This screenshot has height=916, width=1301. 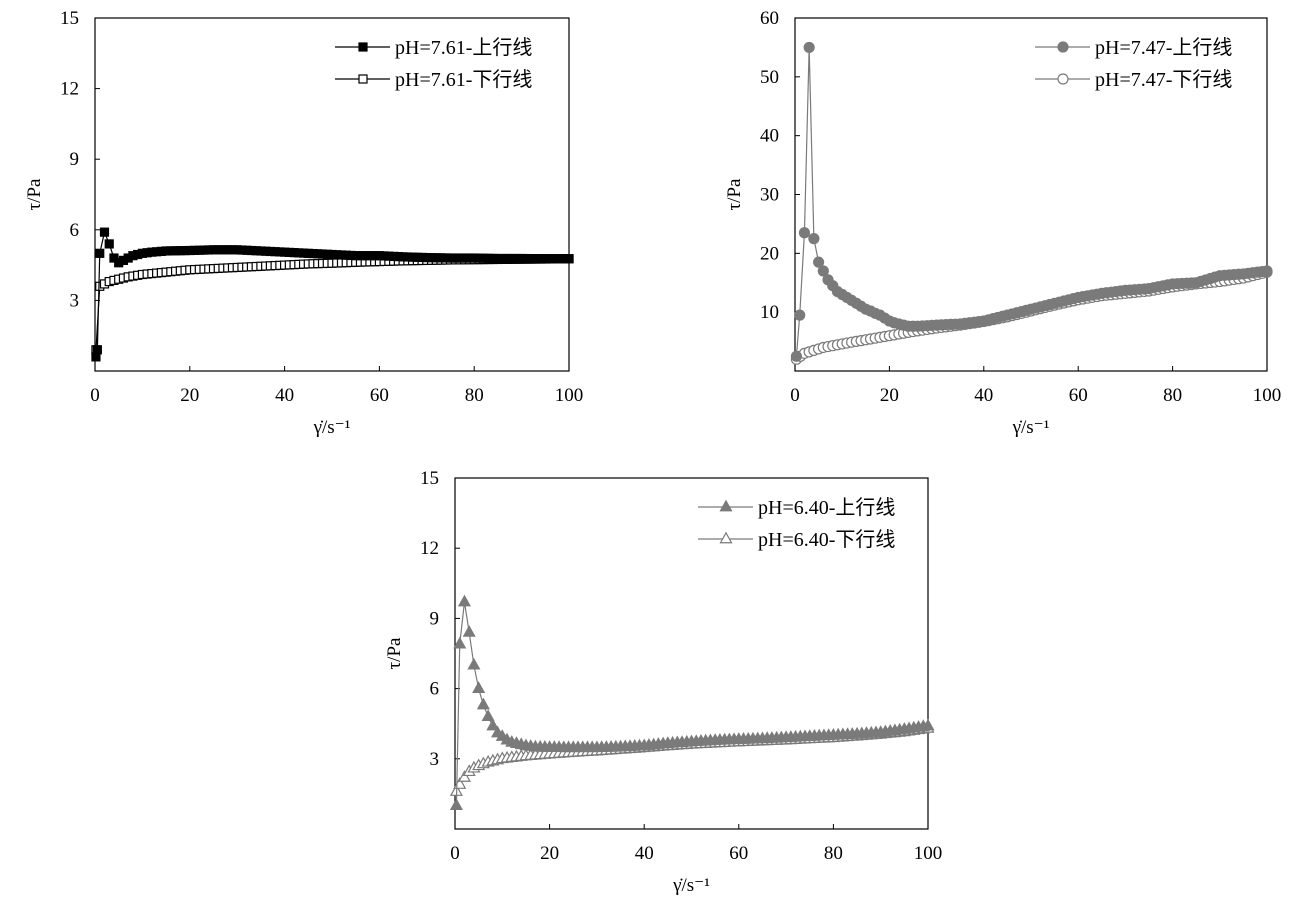 I want to click on legend-label: pH=7.47-下行线, so click(x=1163, y=79).